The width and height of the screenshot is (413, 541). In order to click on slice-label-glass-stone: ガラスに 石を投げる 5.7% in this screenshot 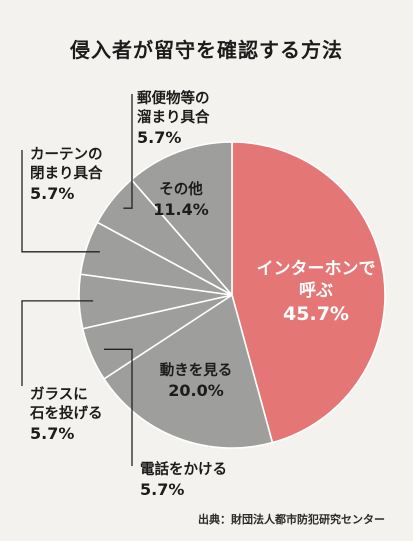, I will do `click(66, 415)`.